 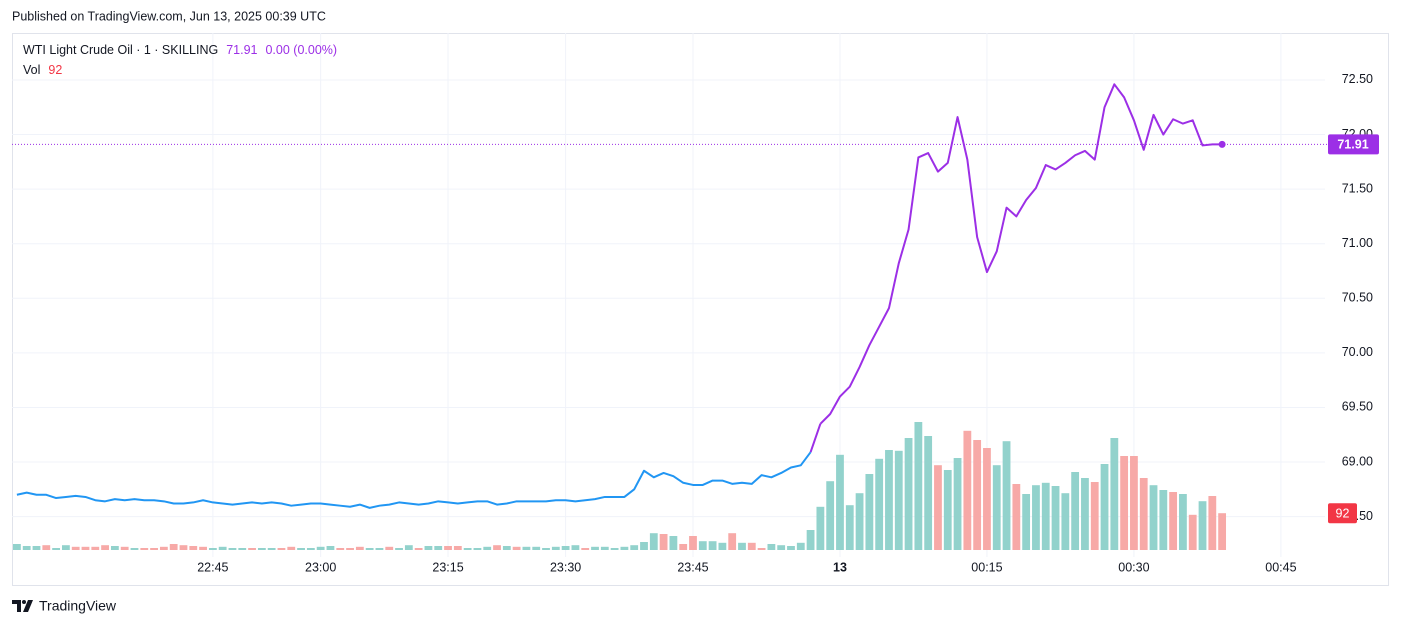 I want to click on line-joint, so click(x=815, y=438).